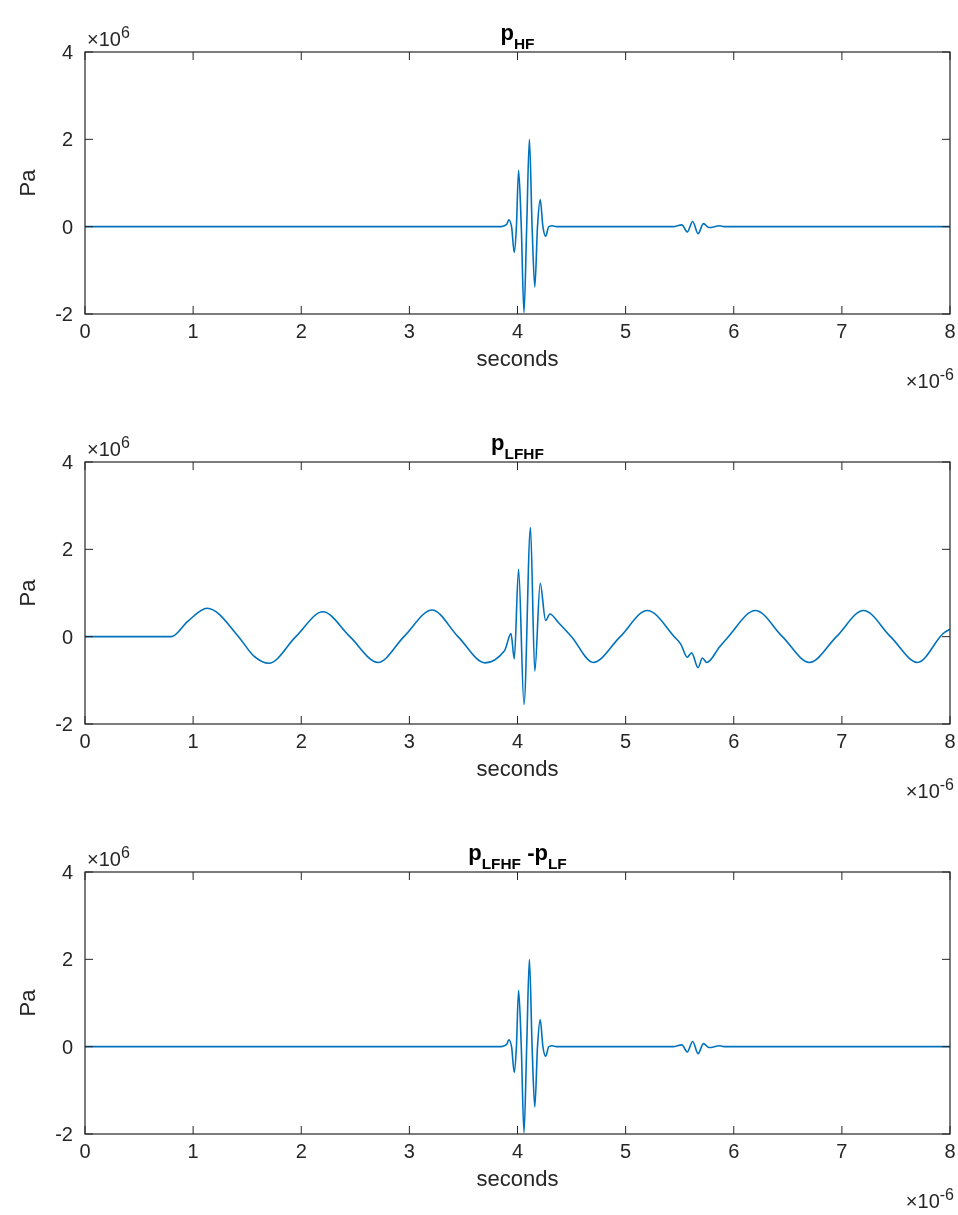 The height and width of the screenshot is (1215, 958). What do you see at coordinates (517, 36) in the screenshot?
I see `chart-title: p$_{HF}$` at bounding box center [517, 36].